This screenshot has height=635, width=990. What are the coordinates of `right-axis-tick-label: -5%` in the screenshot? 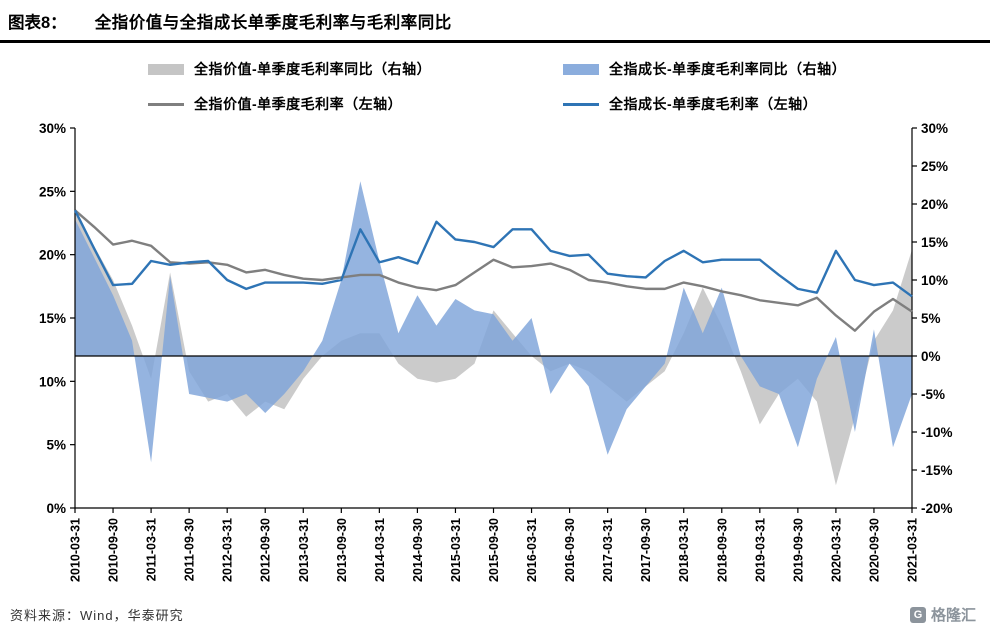 It's located at (933, 394).